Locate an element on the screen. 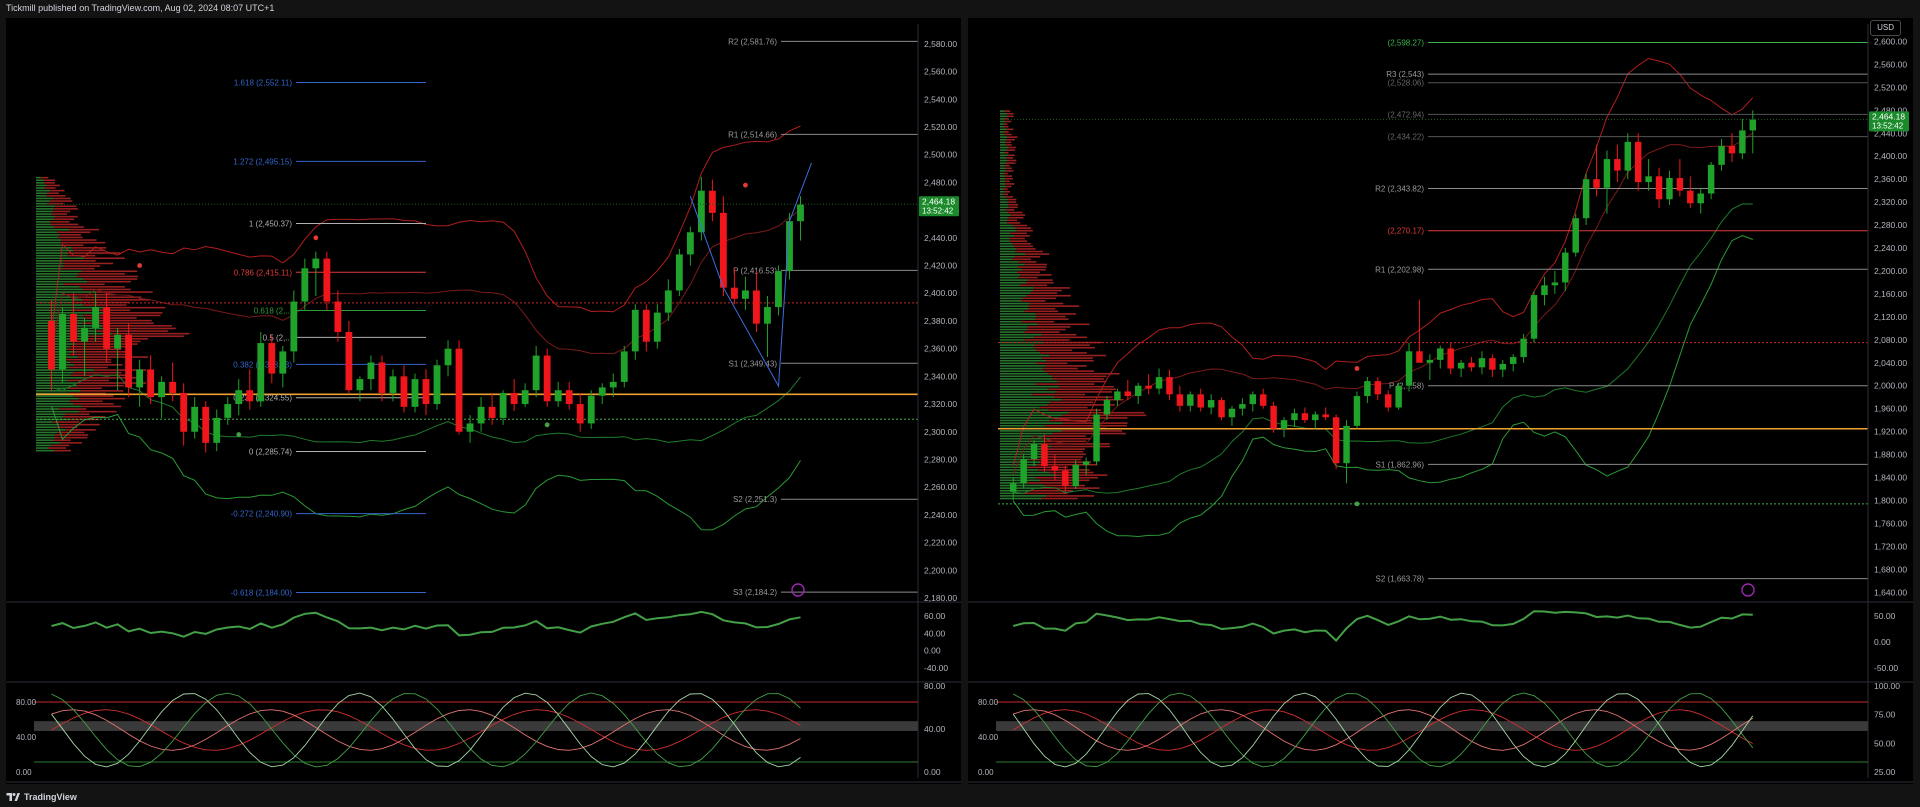 The image size is (1920, 807). signal-dot is located at coordinates (316, 238).